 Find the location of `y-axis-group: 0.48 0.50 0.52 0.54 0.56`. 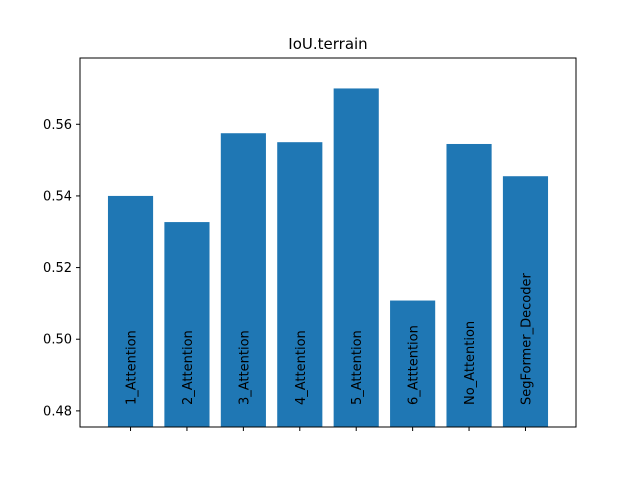

y-axis-group: 0.48 0.50 0.52 0.54 0.56 is located at coordinates (61, 268).